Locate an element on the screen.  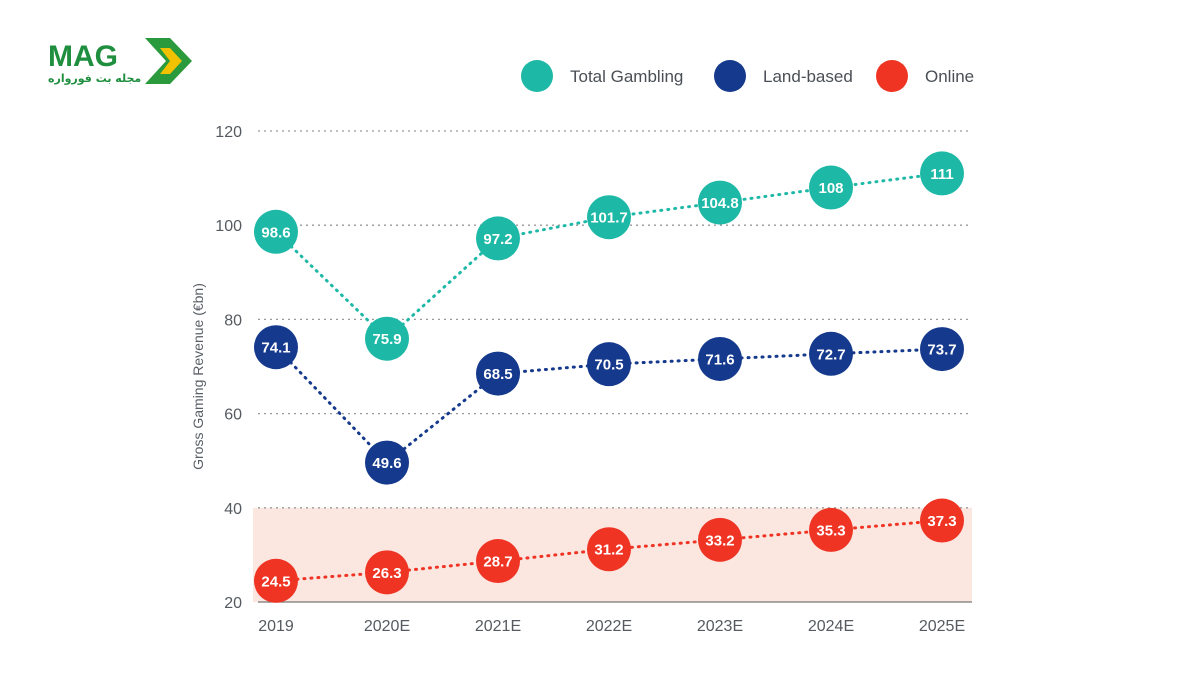
logo-subtitle: مجله بت فورواره is located at coordinates (94, 78).